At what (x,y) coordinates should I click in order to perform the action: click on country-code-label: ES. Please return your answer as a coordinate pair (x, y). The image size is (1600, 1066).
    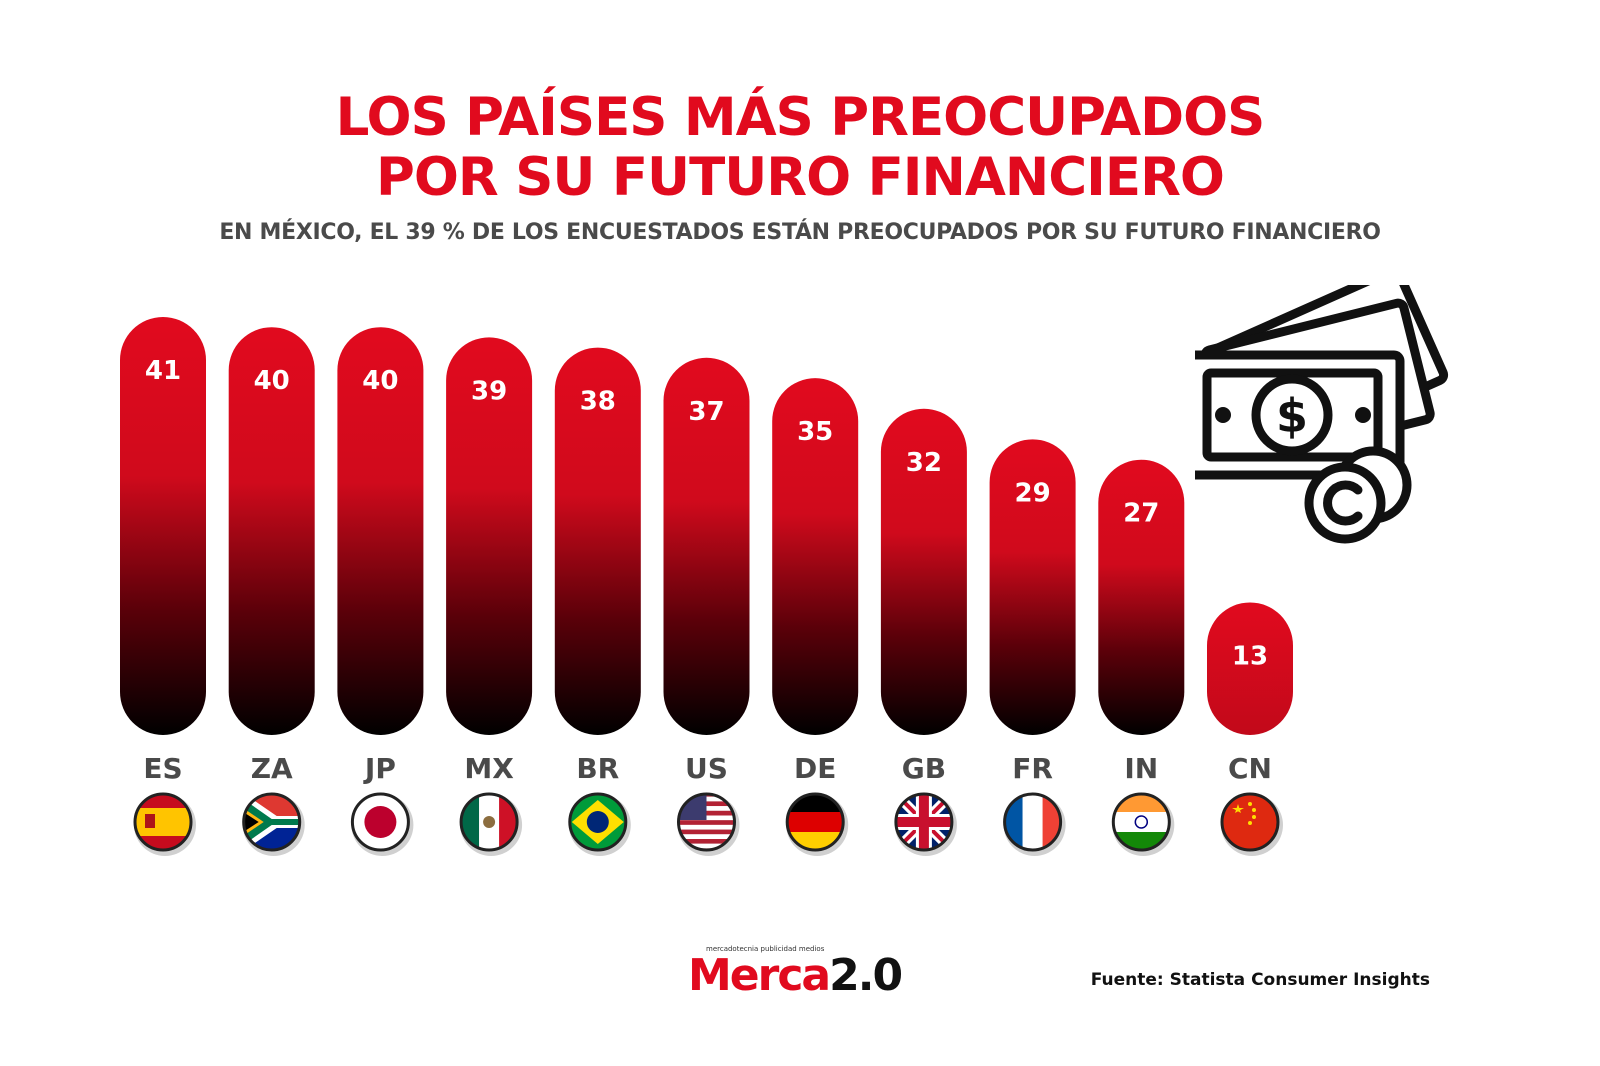
    Looking at the image, I should click on (162, 768).